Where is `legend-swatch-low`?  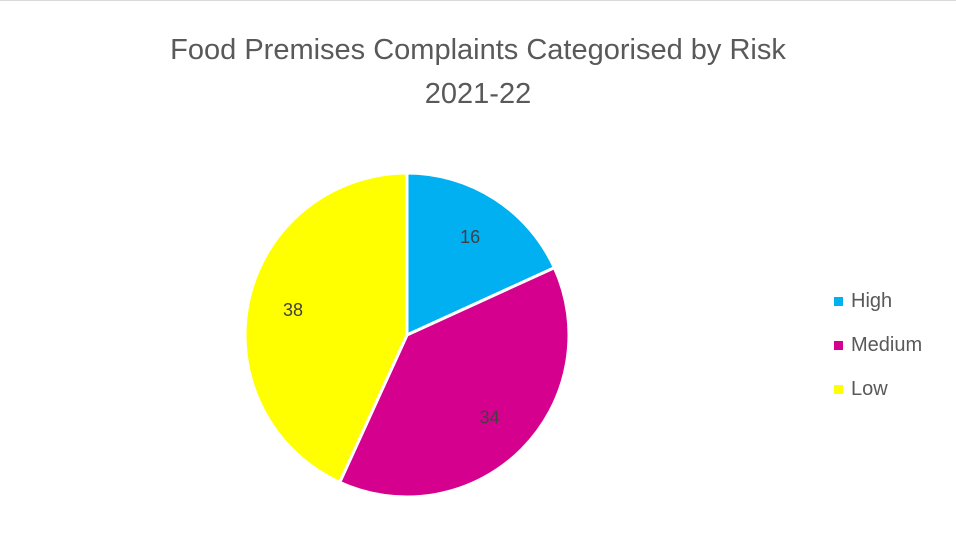 legend-swatch-low is located at coordinates (838, 389).